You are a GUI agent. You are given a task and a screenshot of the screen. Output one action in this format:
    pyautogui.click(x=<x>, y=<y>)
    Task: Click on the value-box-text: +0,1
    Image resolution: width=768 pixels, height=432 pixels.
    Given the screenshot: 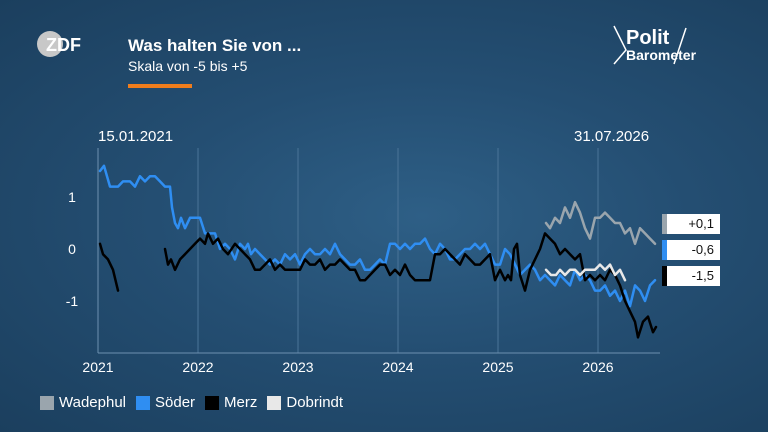 What is the action you would take?
    pyautogui.click(x=701, y=223)
    